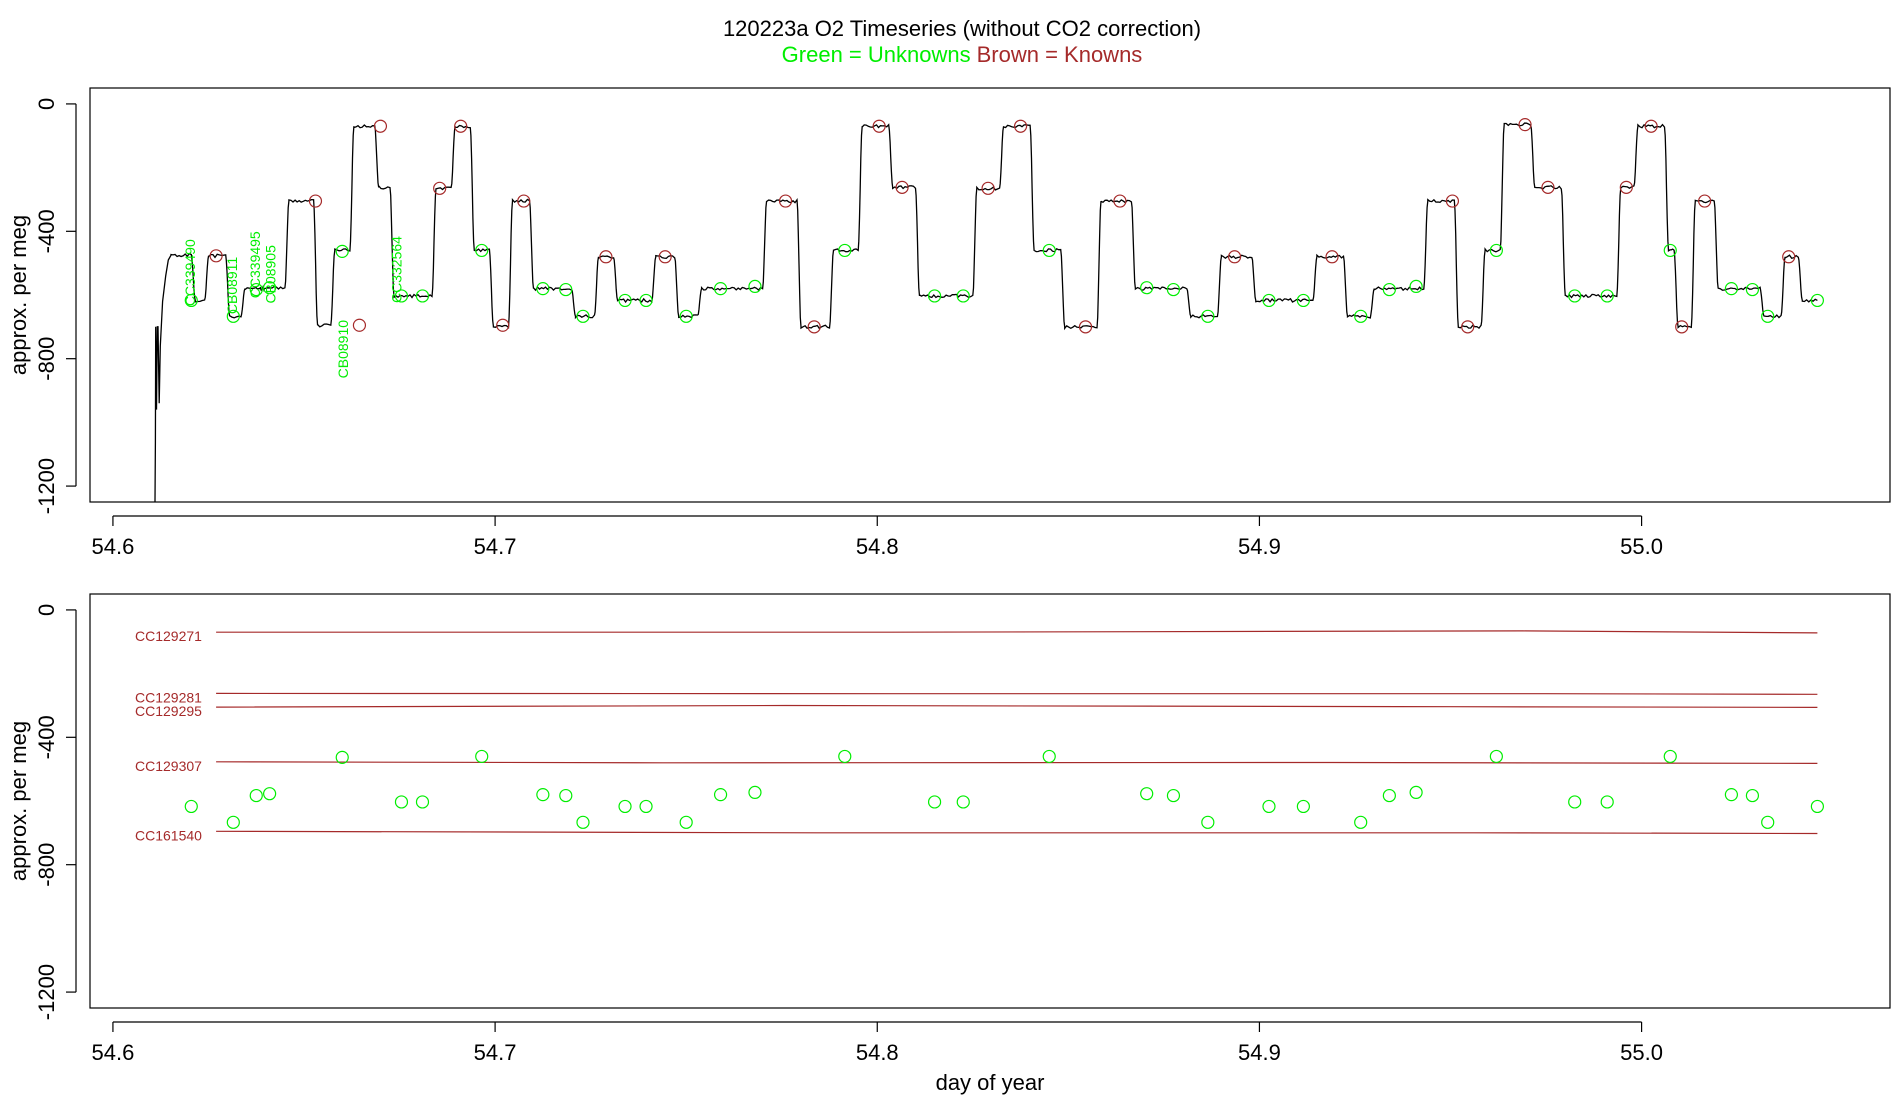 The image size is (1900, 1100). I want to click on standard-line-cc129281, so click(1017, 693).